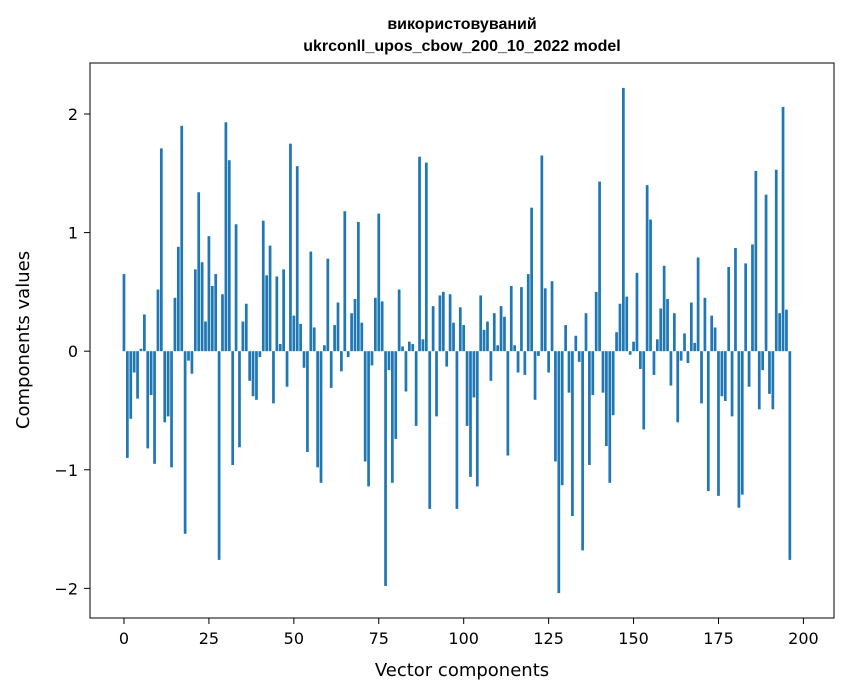  I want to click on x-tick-label: 175, so click(718, 638).